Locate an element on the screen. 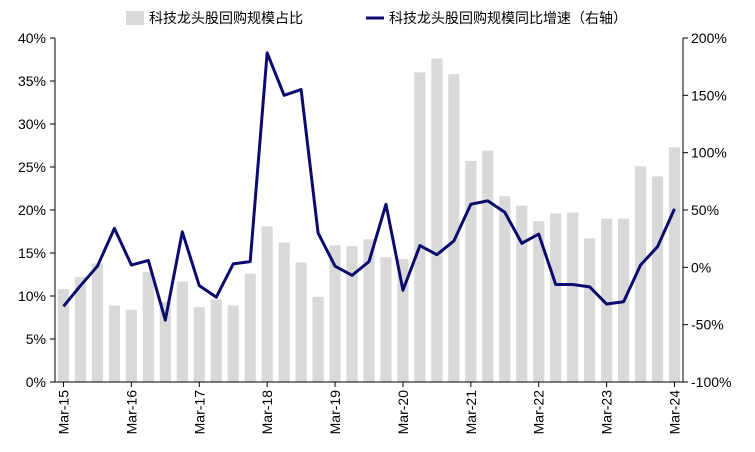  left-tick-label: 15% is located at coordinates (32, 253).